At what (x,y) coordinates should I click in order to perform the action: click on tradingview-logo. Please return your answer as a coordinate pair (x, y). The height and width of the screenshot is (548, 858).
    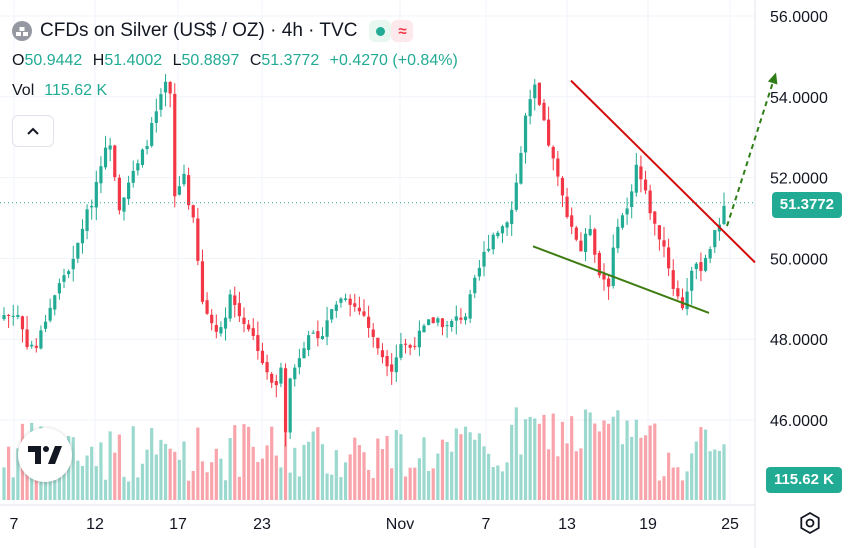
    Looking at the image, I should click on (45, 455).